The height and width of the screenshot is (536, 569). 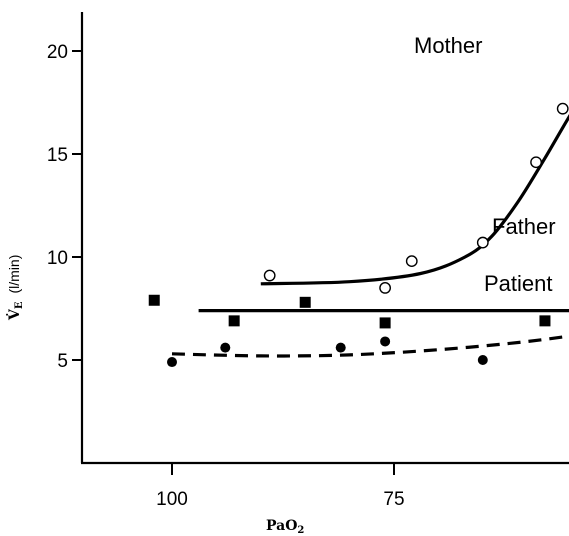 I want to click on y-tick-label: 10, so click(x=57, y=258).